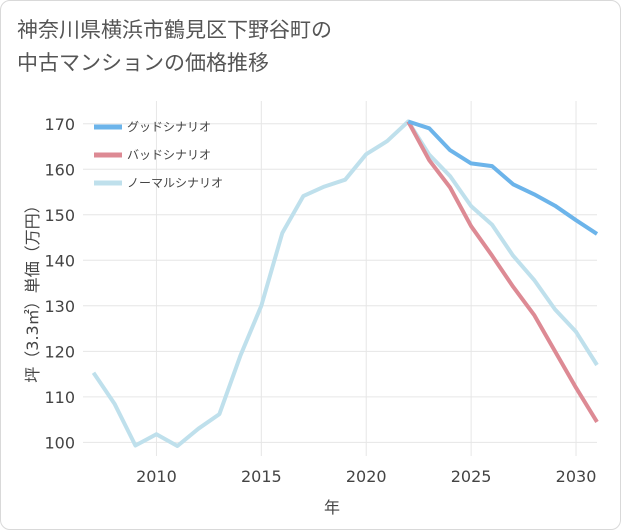  I want to click on chart-title-line-1: 神奈川県横浜市鶴見区下野谷町の, so click(174, 30).